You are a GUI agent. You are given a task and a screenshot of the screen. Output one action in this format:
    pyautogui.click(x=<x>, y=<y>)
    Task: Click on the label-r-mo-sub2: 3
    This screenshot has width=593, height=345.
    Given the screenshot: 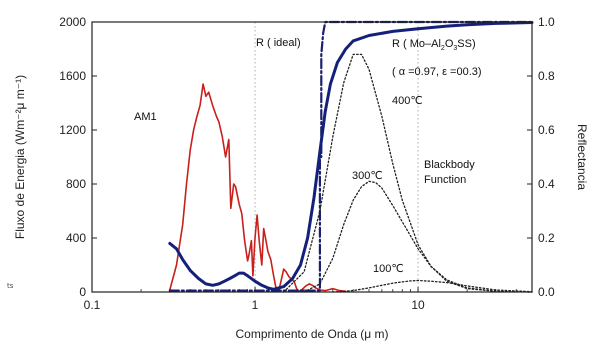 What is the action you would take?
    pyautogui.click(x=455, y=48)
    